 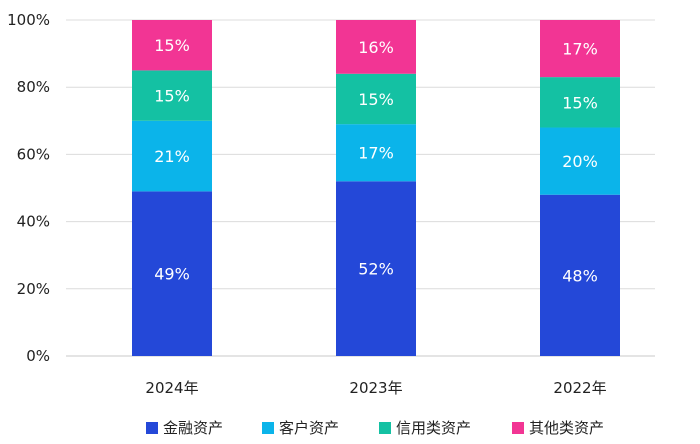 I want to click on x-category-label: 2023年, so click(x=375, y=388).